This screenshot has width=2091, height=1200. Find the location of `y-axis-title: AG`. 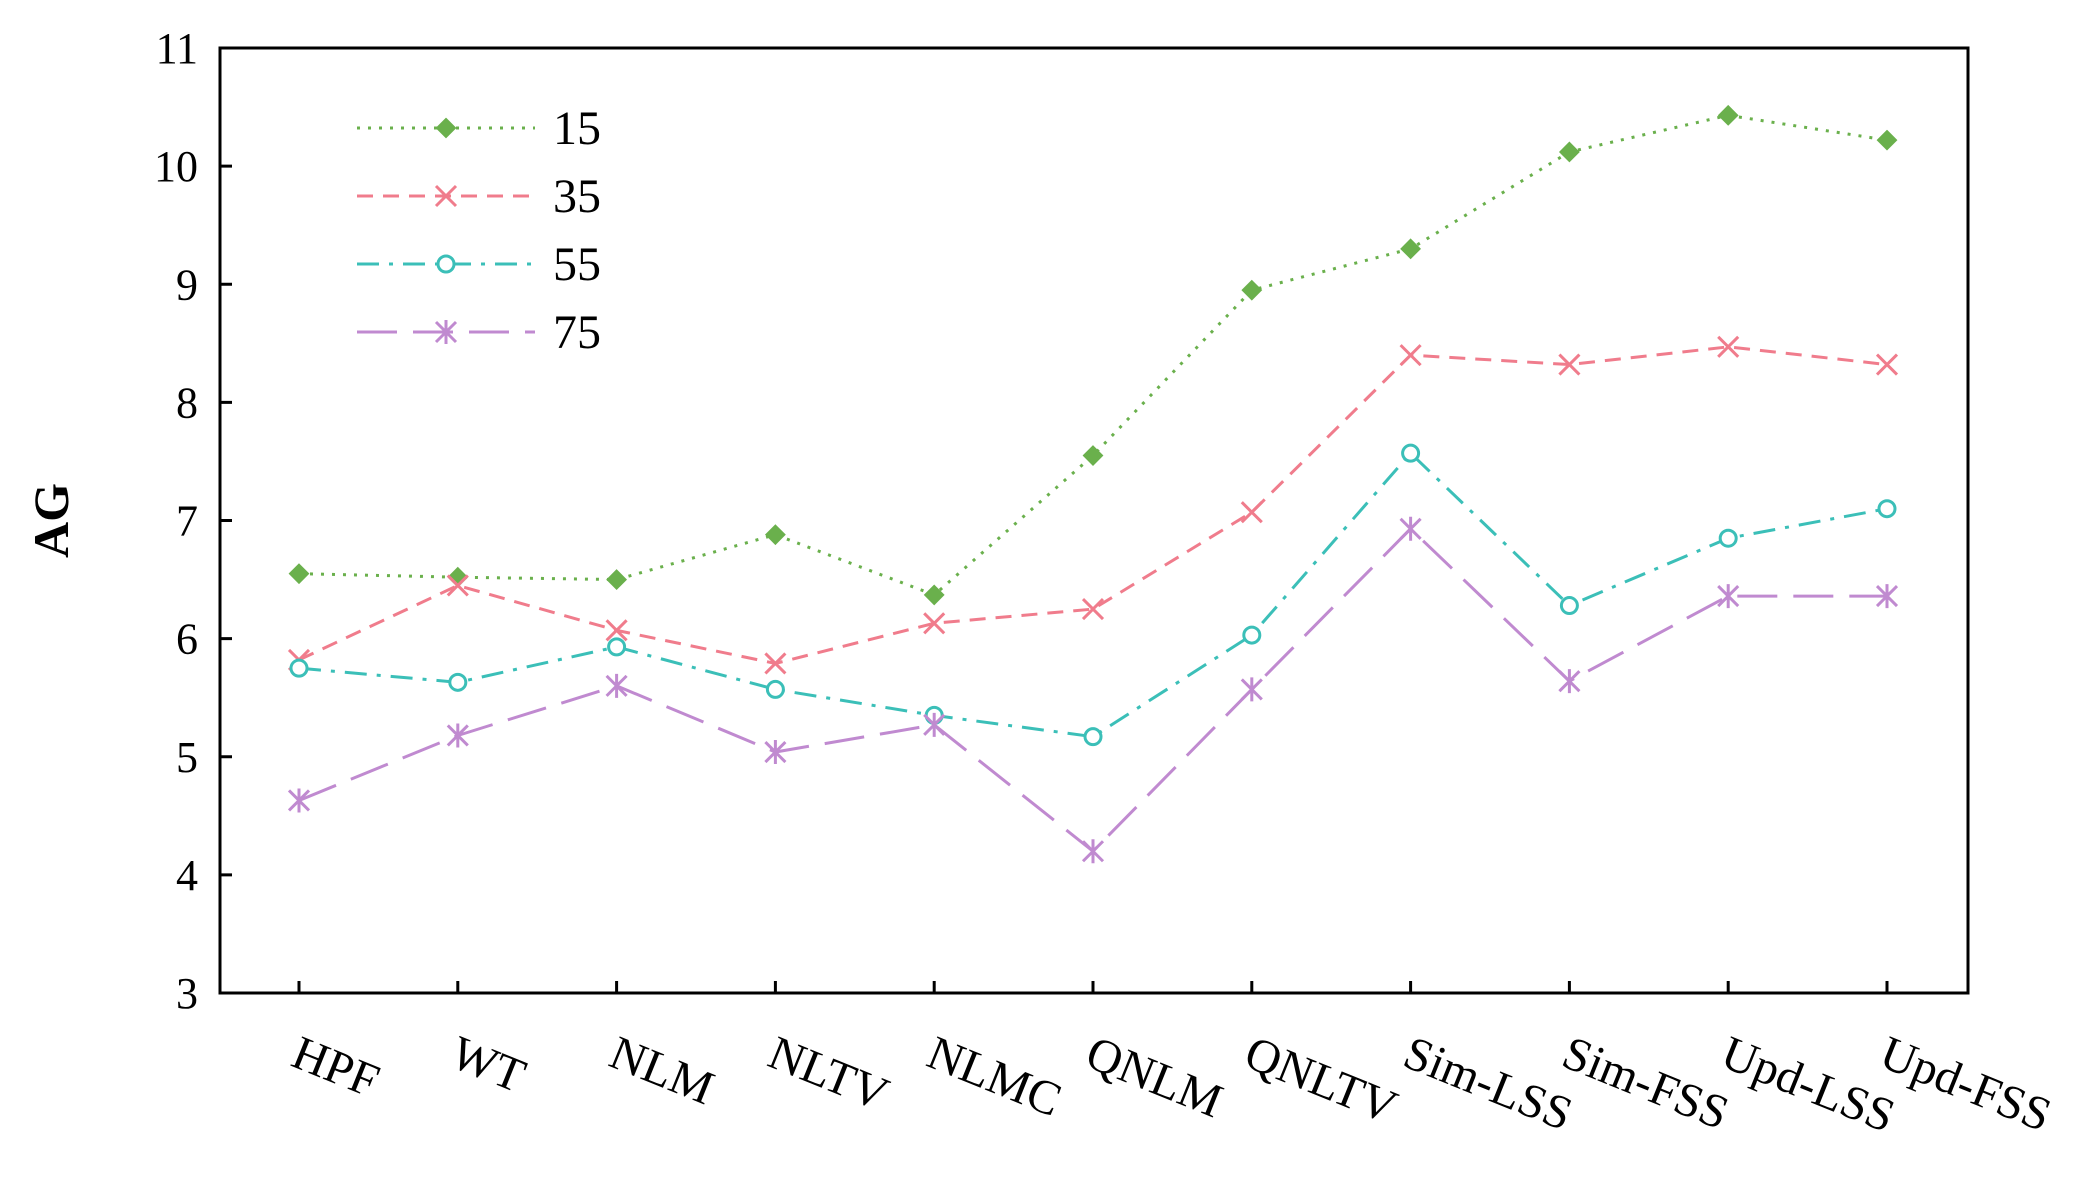

y-axis-title: AG is located at coordinates (51, 520).